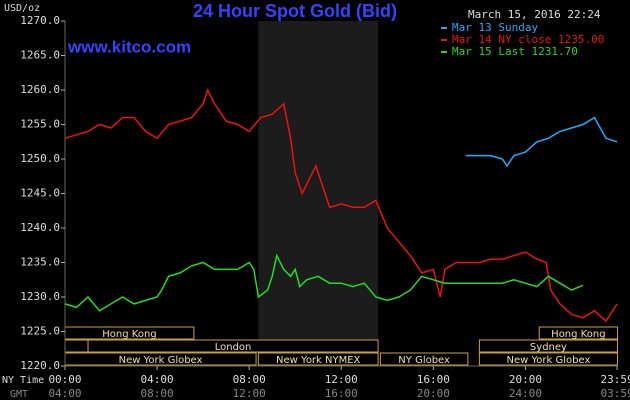 The width and height of the screenshot is (630, 400). Describe the element at coordinates (40, 55) in the screenshot. I see `y-tick-label: 1265.0` at that location.